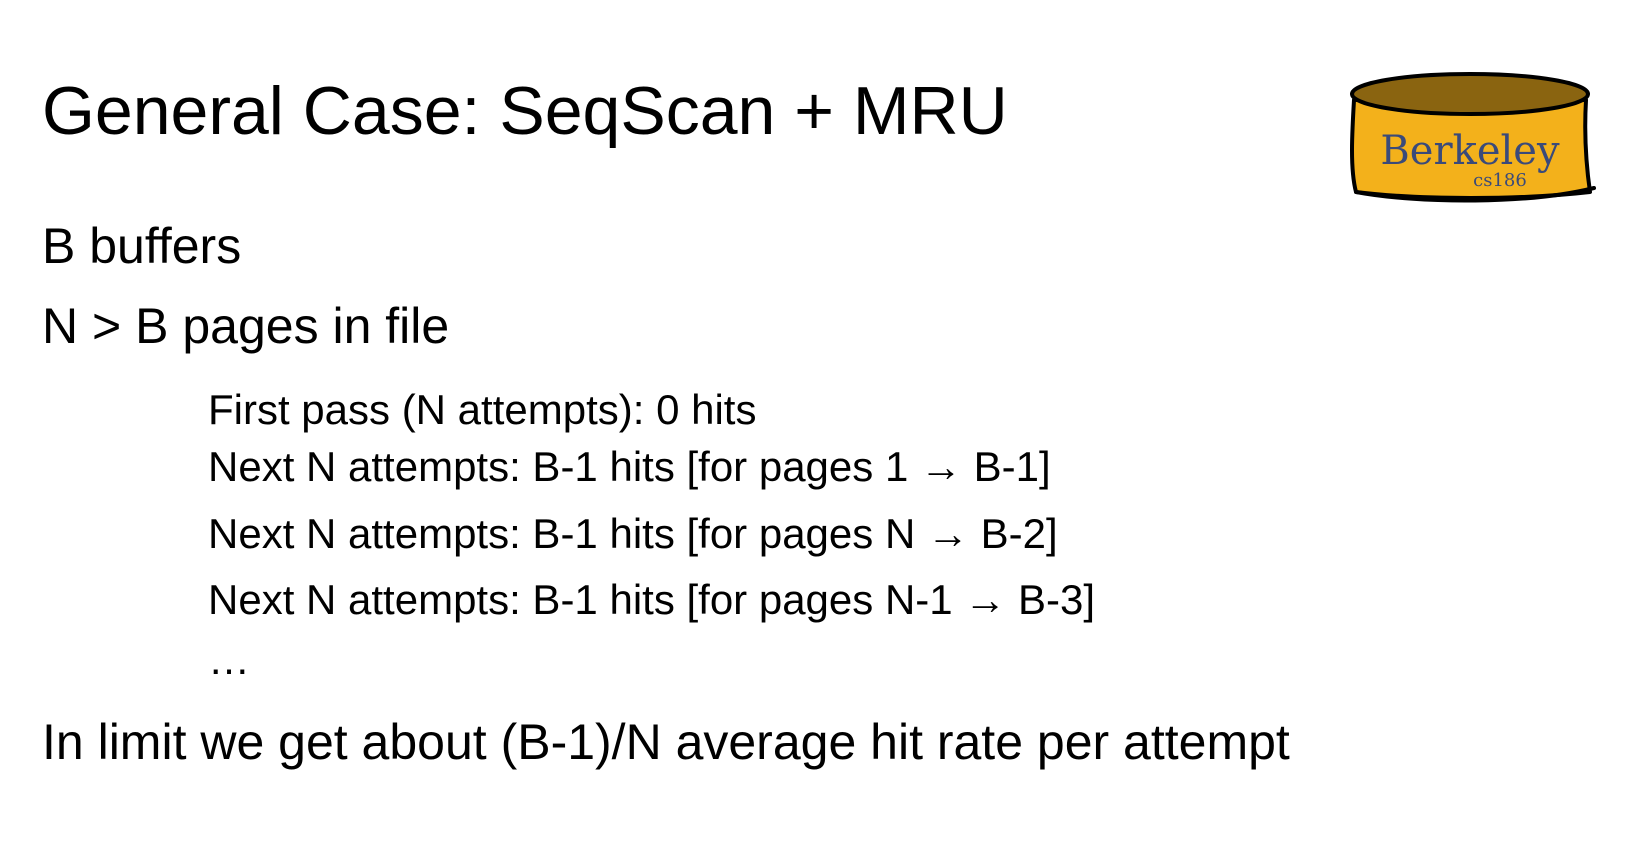 The image size is (1625, 868). Describe the element at coordinates (246, 326) in the screenshot. I see `bullet-n-pages: N > B pages in file` at that location.